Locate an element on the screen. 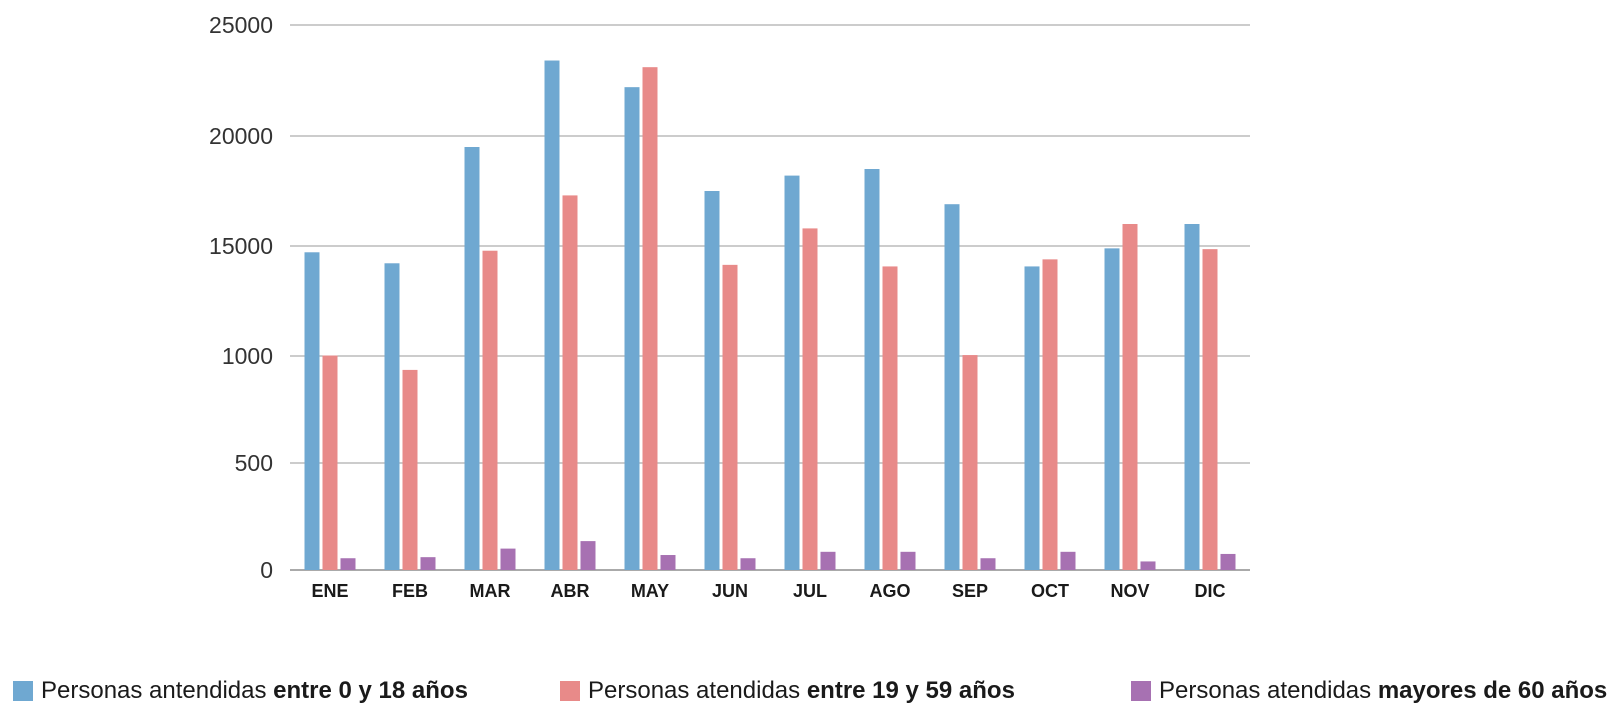 The height and width of the screenshot is (707, 1623). y-axis-ticks: 0 500 1000 15000 20000 25000 is located at coordinates (241, 297).